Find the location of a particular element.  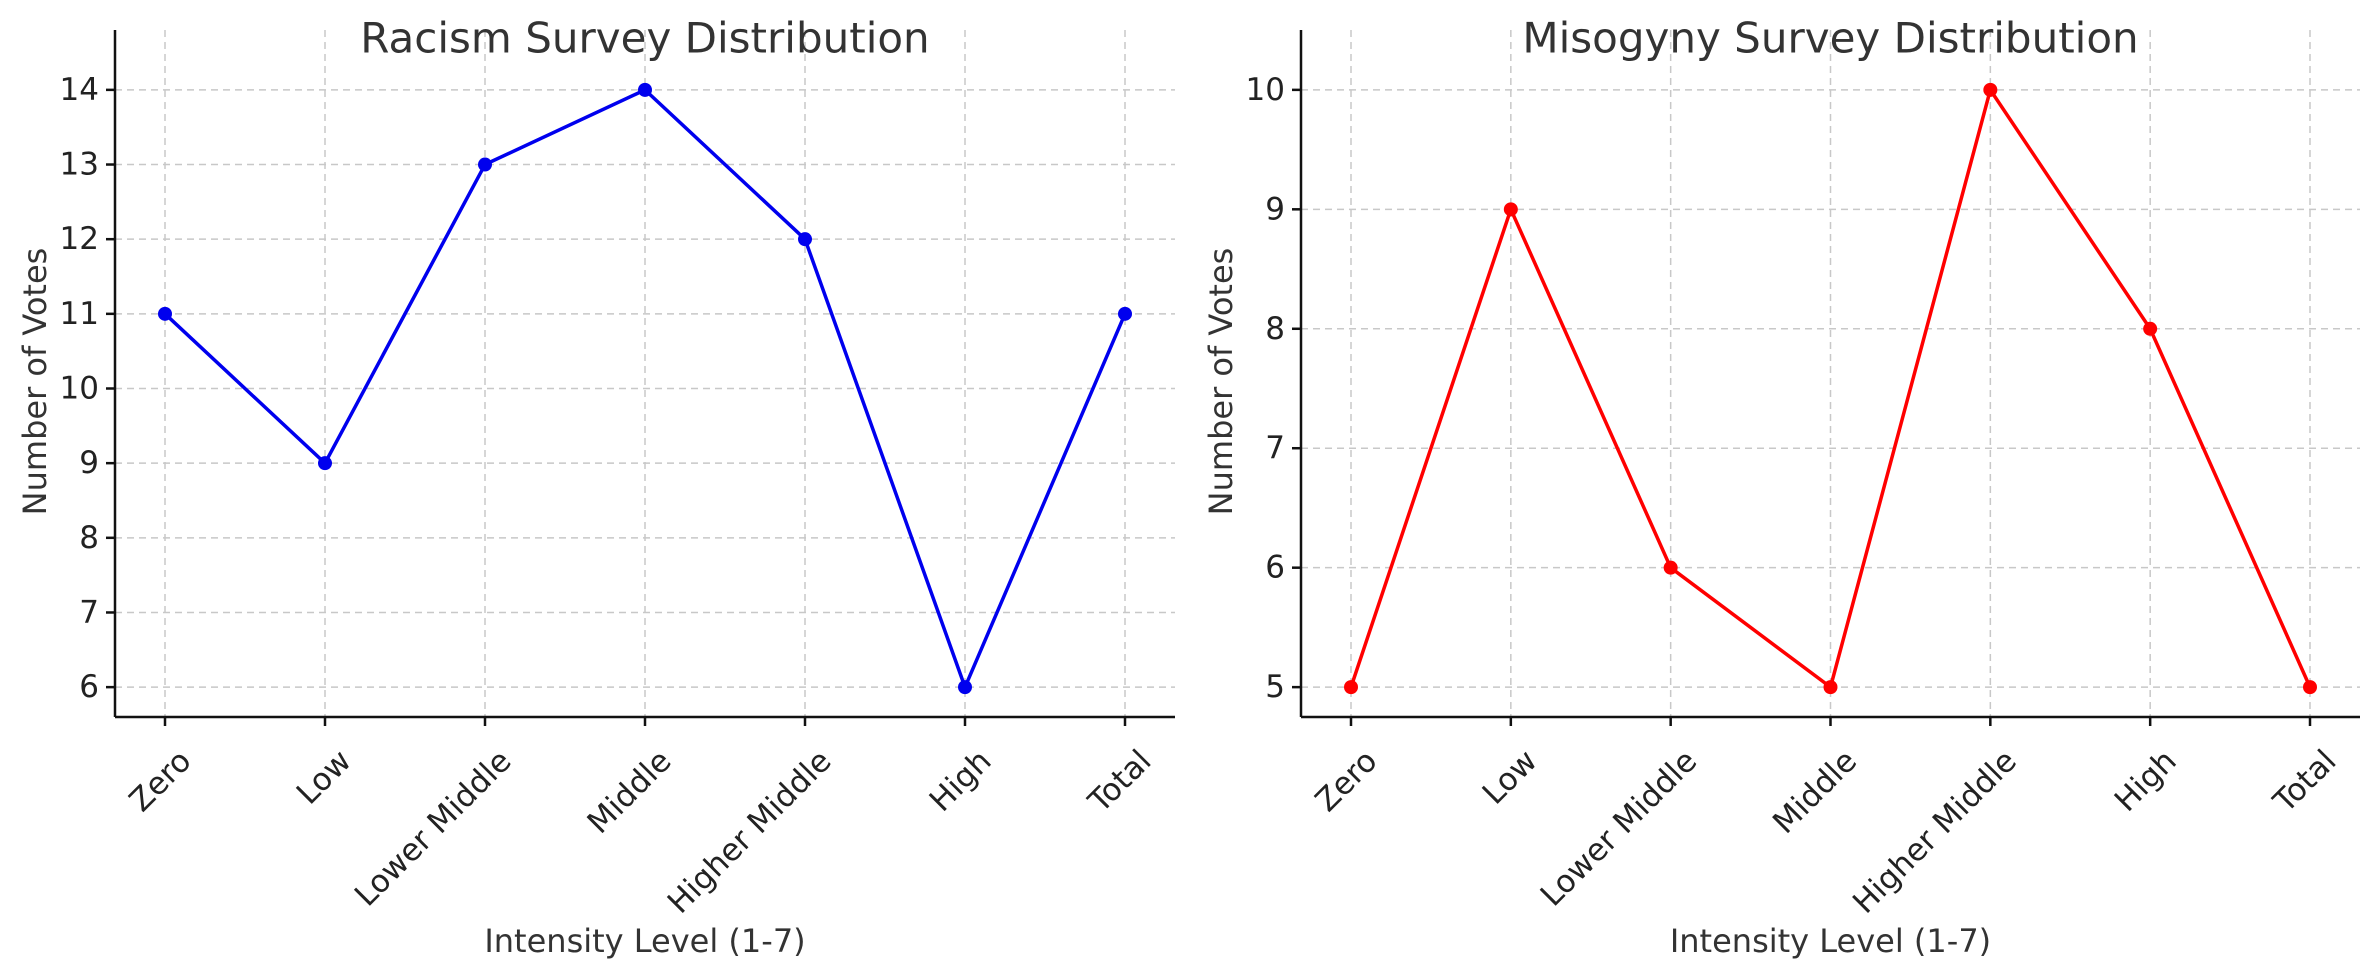

y-tick-label: 14 is located at coordinates (79, 90).